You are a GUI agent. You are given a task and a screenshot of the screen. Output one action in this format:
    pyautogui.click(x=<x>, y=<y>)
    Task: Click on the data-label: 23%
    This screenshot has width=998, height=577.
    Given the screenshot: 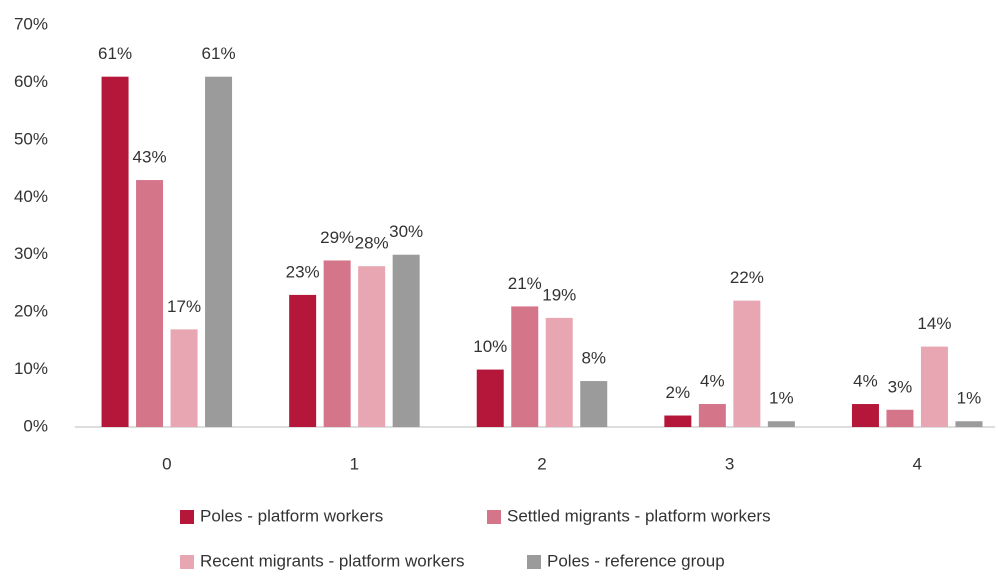 What is the action you would take?
    pyautogui.click(x=303, y=271)
    